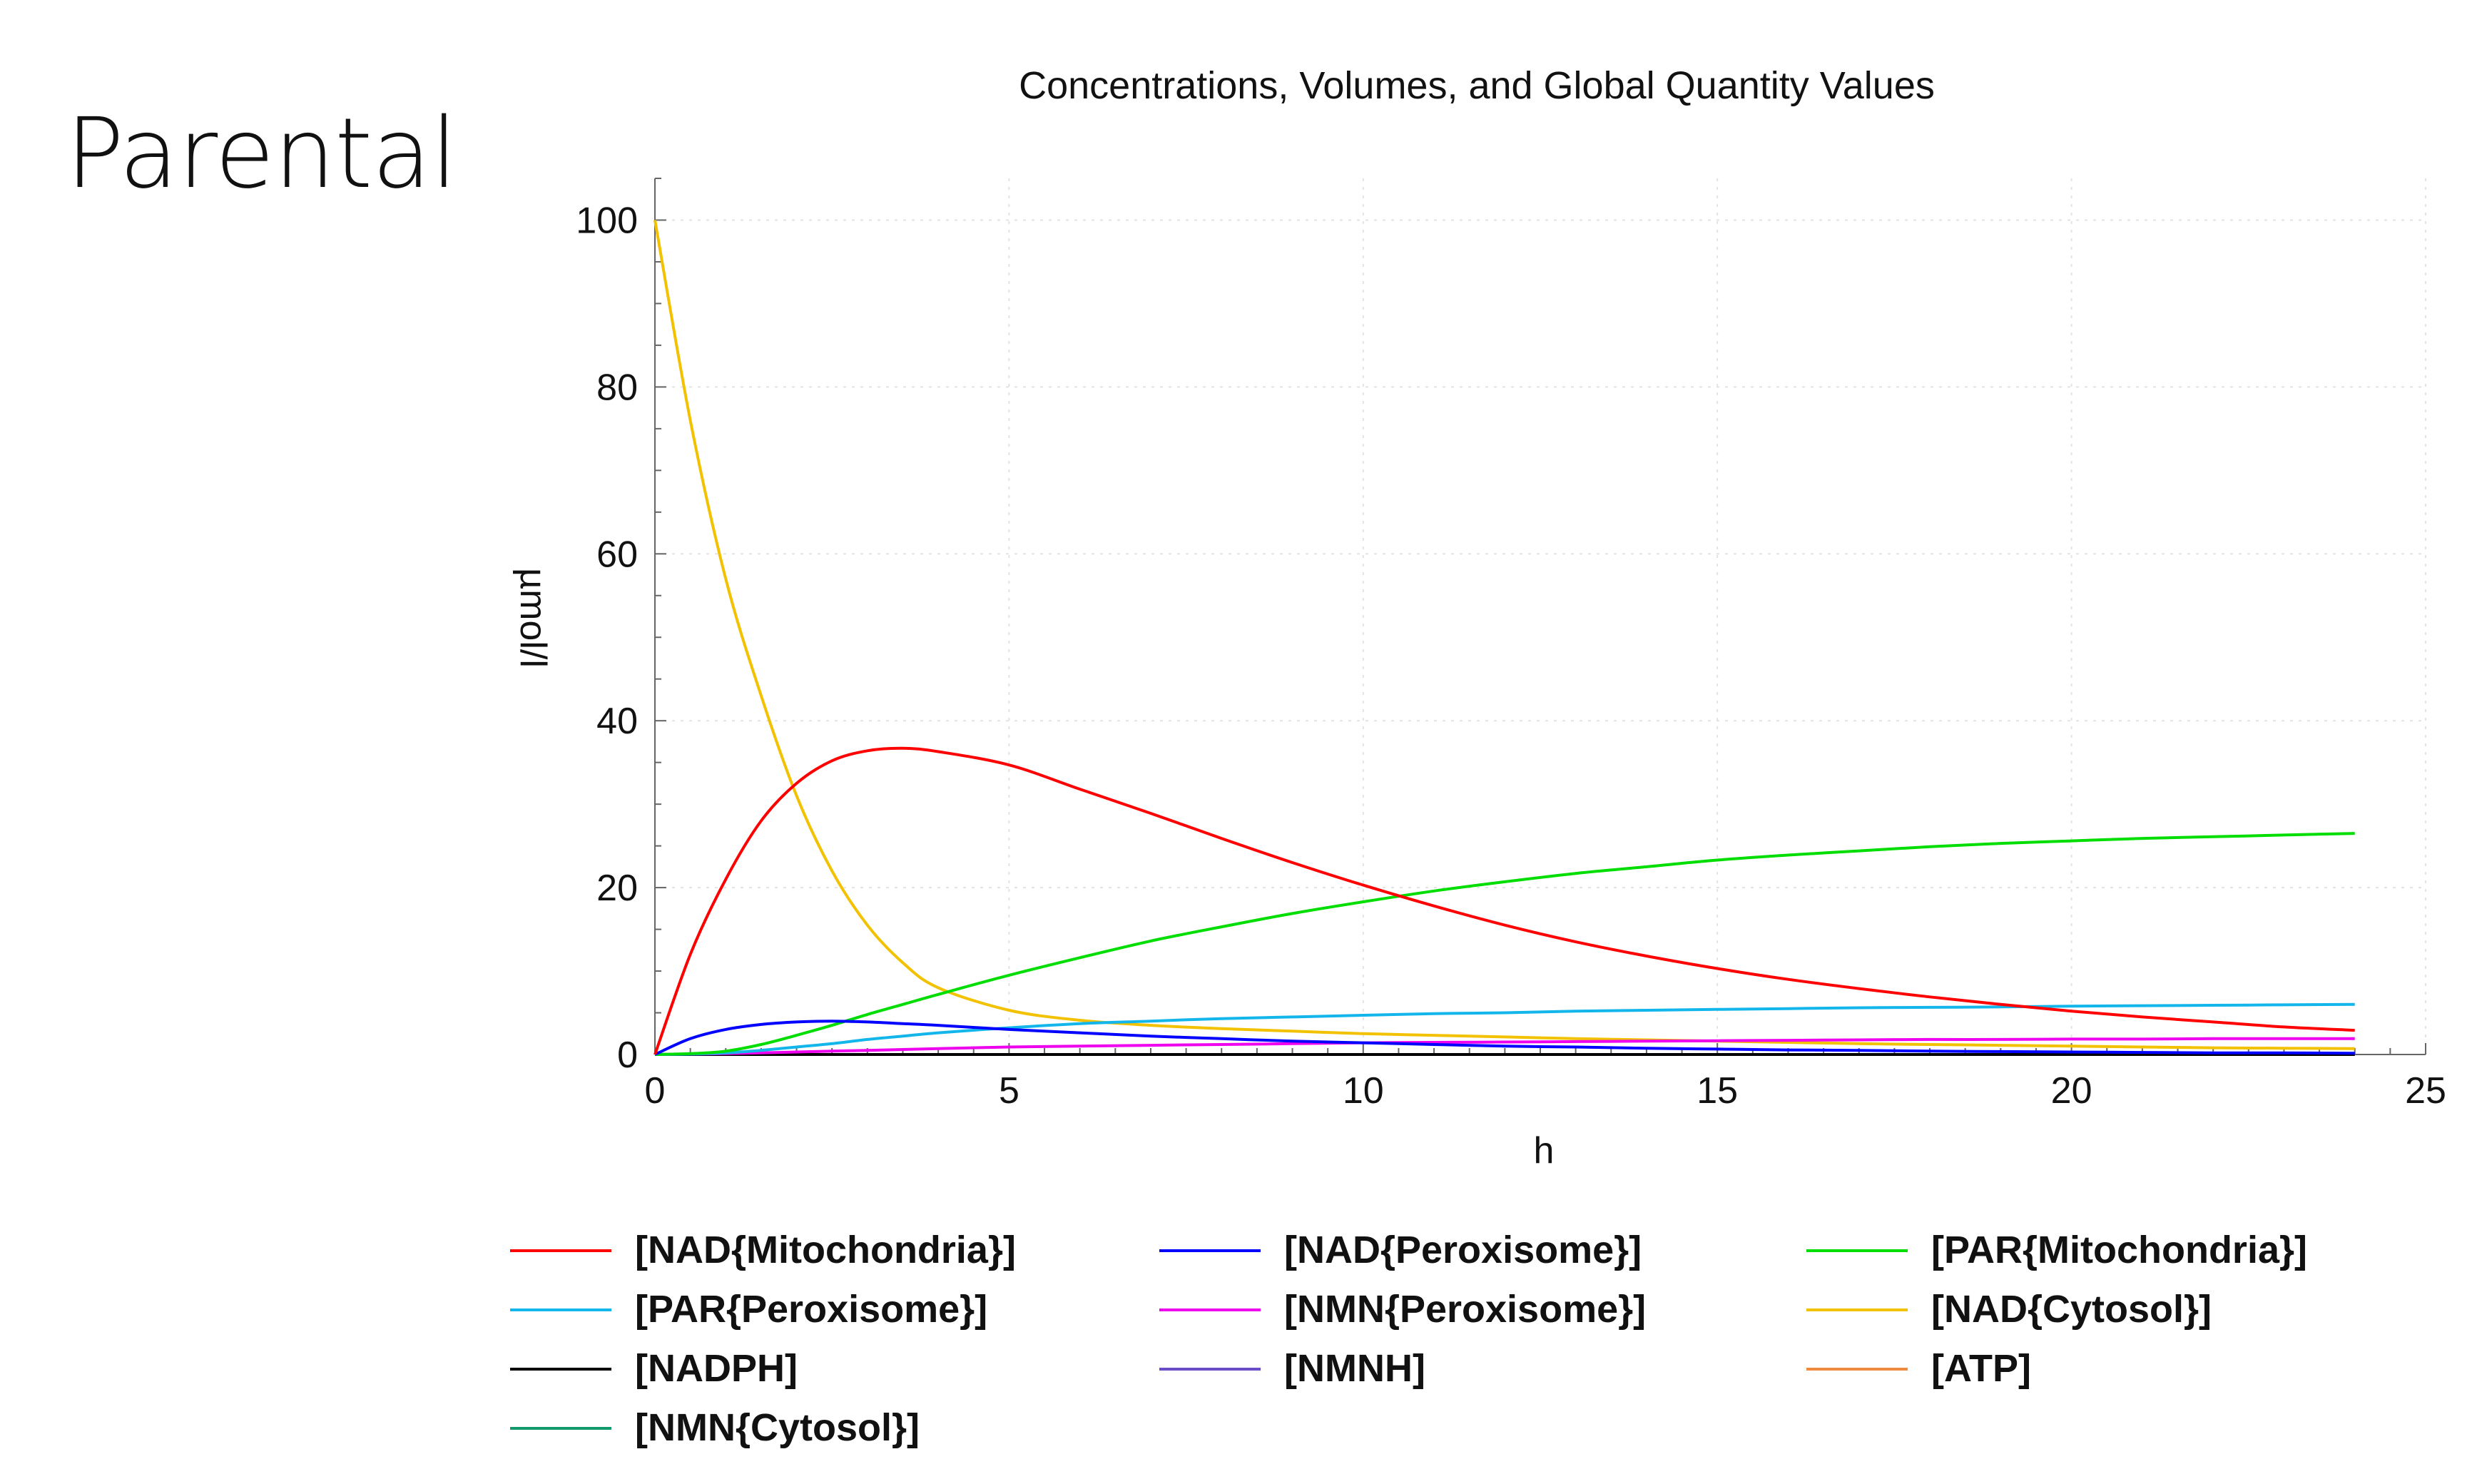 The image size is (2472, 1484). What do you see at coordinates (2071, 1091) in the screenshot?
I see `x-tick-label: 20` at bounding box center [2071, 1091].